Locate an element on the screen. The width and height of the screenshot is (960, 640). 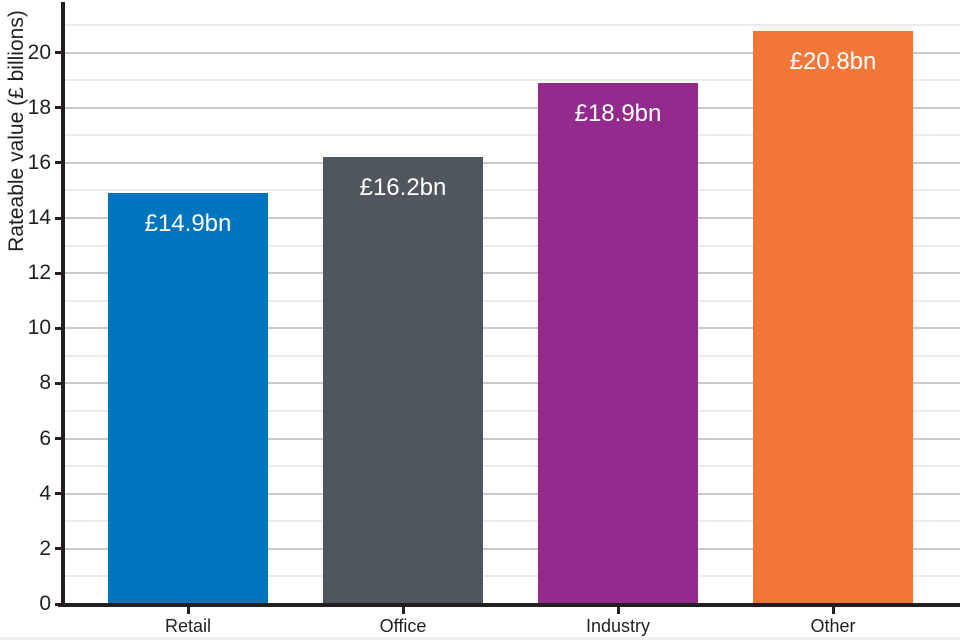
y-tick-label: 2 is located at coordinates (45, 548).